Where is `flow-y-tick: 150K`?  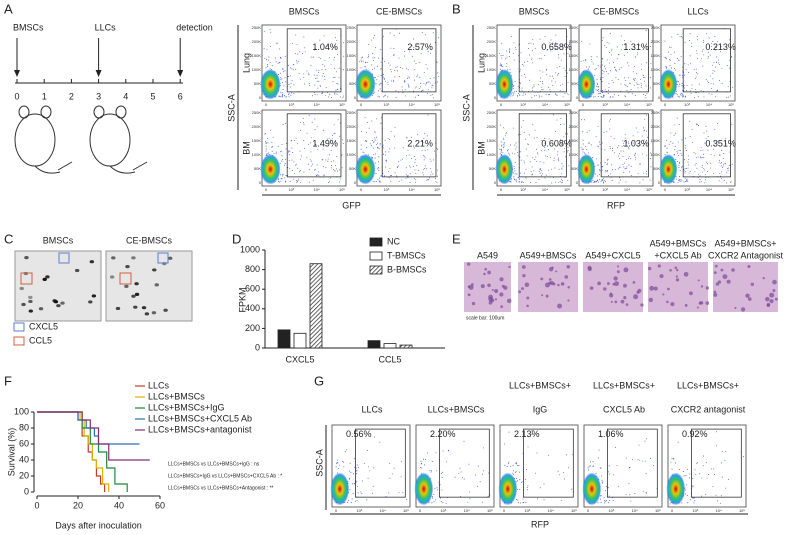 flow-y-tick: 150K is located at coordinates (352, 140).